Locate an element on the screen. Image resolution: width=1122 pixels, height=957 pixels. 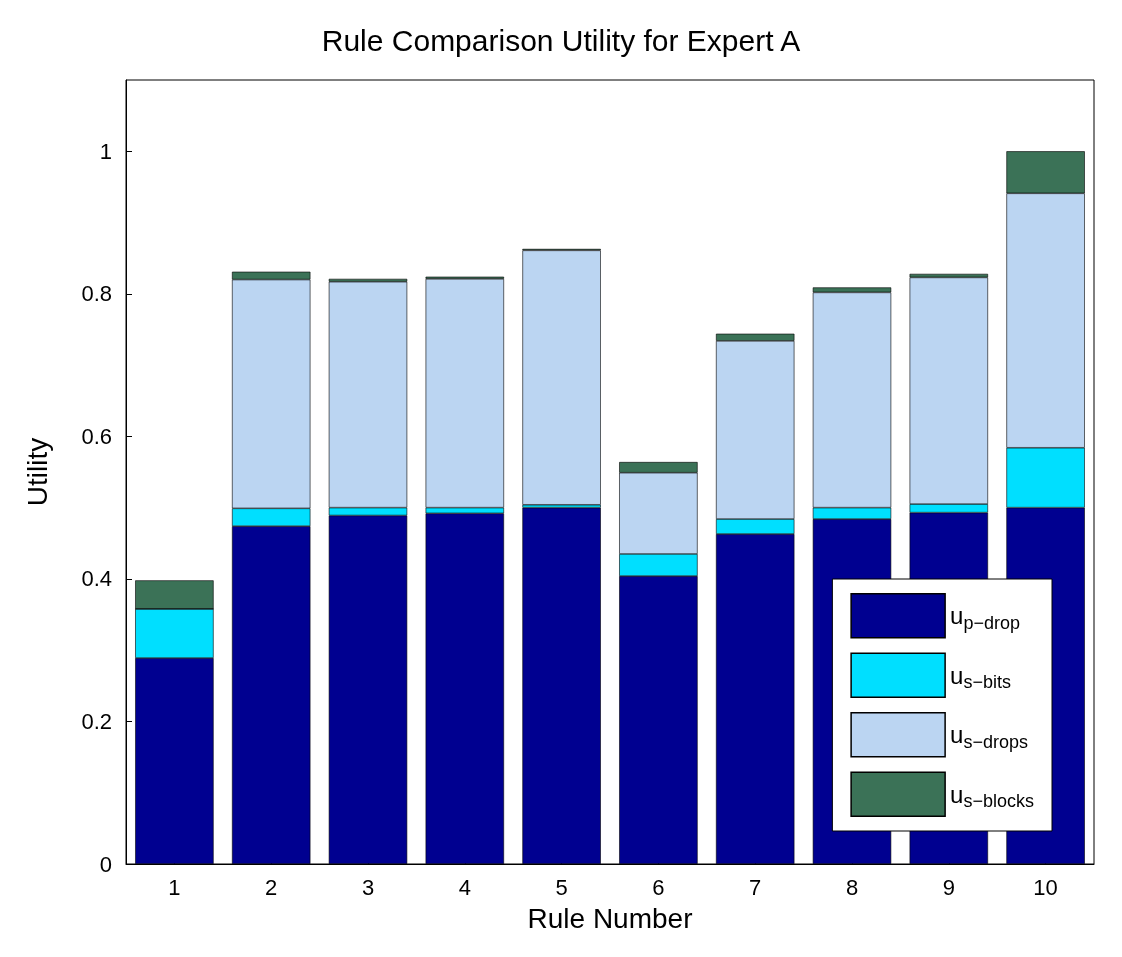
x-tick-label: 2 is located at coordinates (271, 887).